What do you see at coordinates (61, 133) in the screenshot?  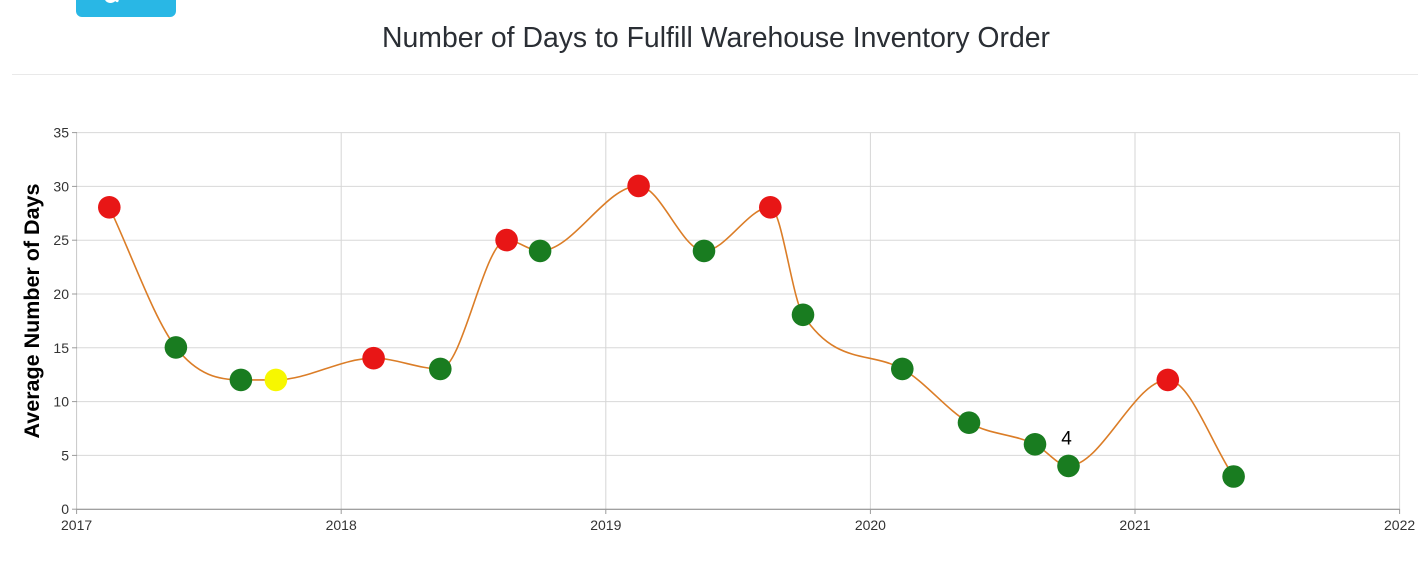 I see `svg-text: 35` at bounding box center [61, 133].